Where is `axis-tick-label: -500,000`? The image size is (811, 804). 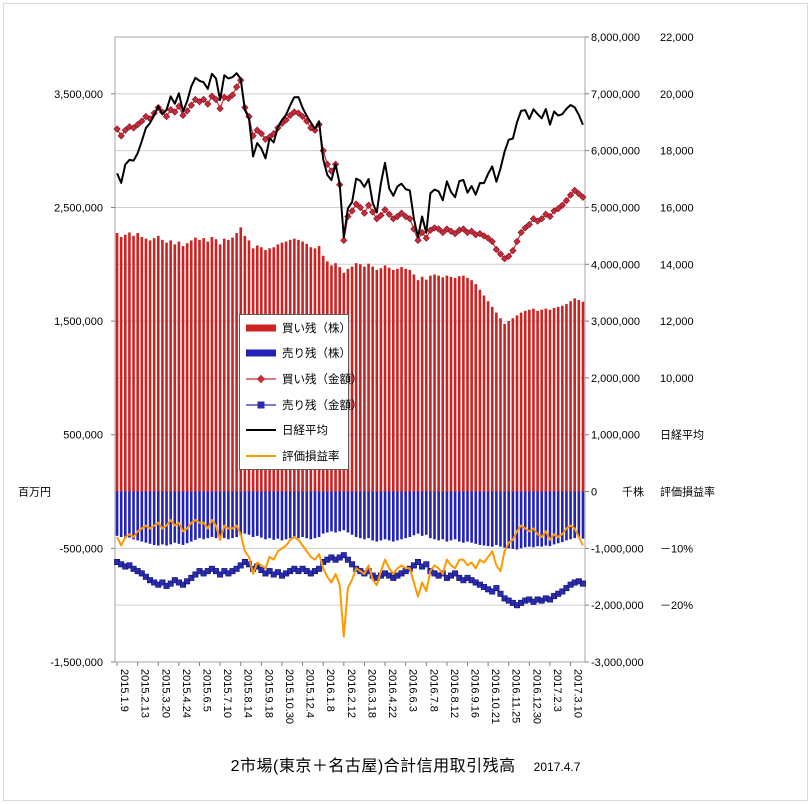 axis-tick-label: -500,000 is located at coordinates (81, 549).